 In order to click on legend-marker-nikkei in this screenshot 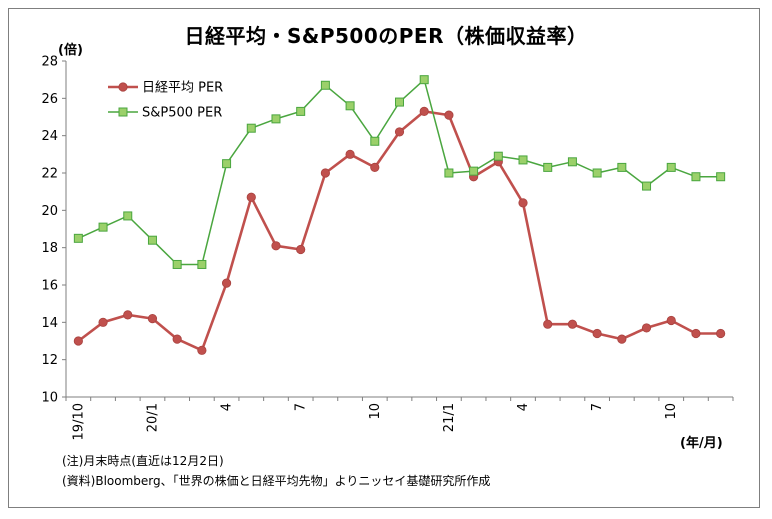, I will do `click(123, 87)`.